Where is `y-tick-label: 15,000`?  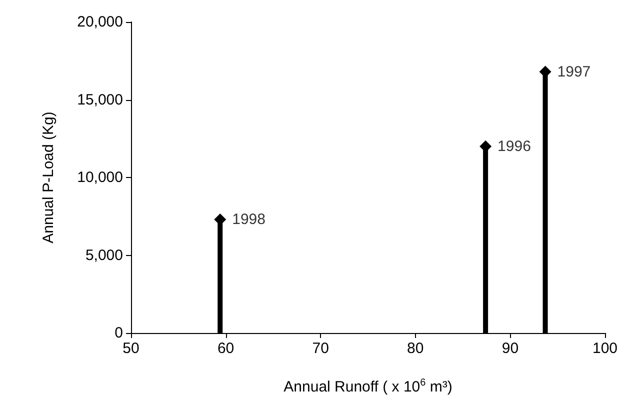
y-tick-label: 15,000 is located at coordinates (100, 99).